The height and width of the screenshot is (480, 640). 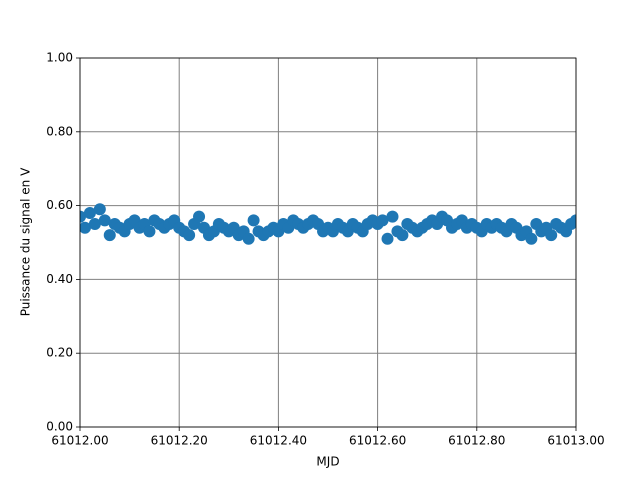 I want to click on x-axis-label: MJD, so click(x=327, y=462).